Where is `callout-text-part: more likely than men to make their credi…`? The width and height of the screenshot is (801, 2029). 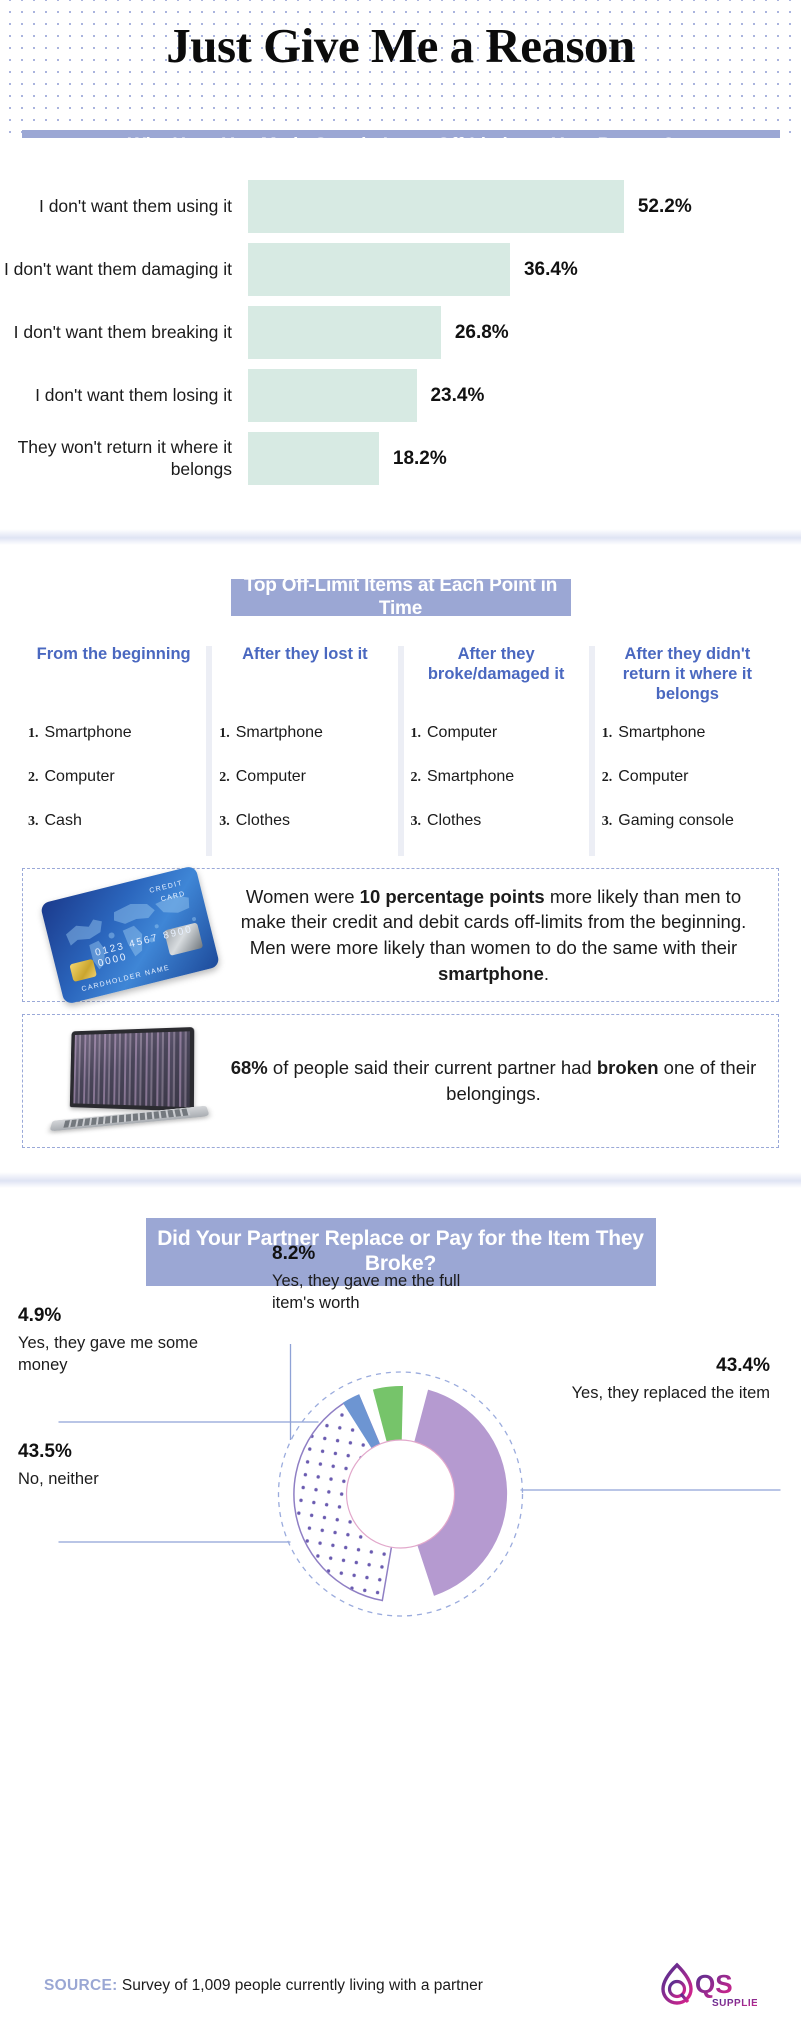
callout-text-part: more likely than men to make their credi… is located at coordinates (493, 921).